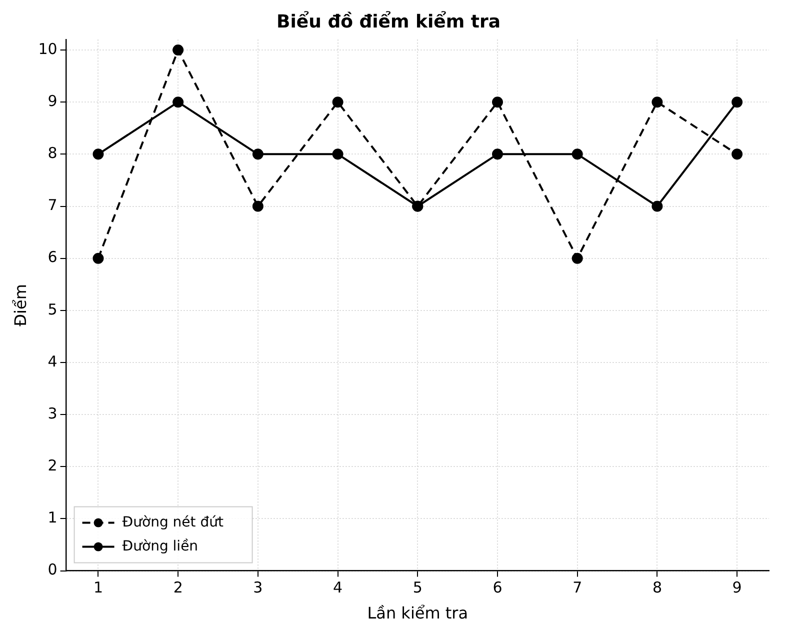 Image resolution: width=793 pixels, height=639 pixels. What do you see at coordinates (48, 49) in the screenshot?
I see `y-tick-label: 10` at bounding box center [48, 49].